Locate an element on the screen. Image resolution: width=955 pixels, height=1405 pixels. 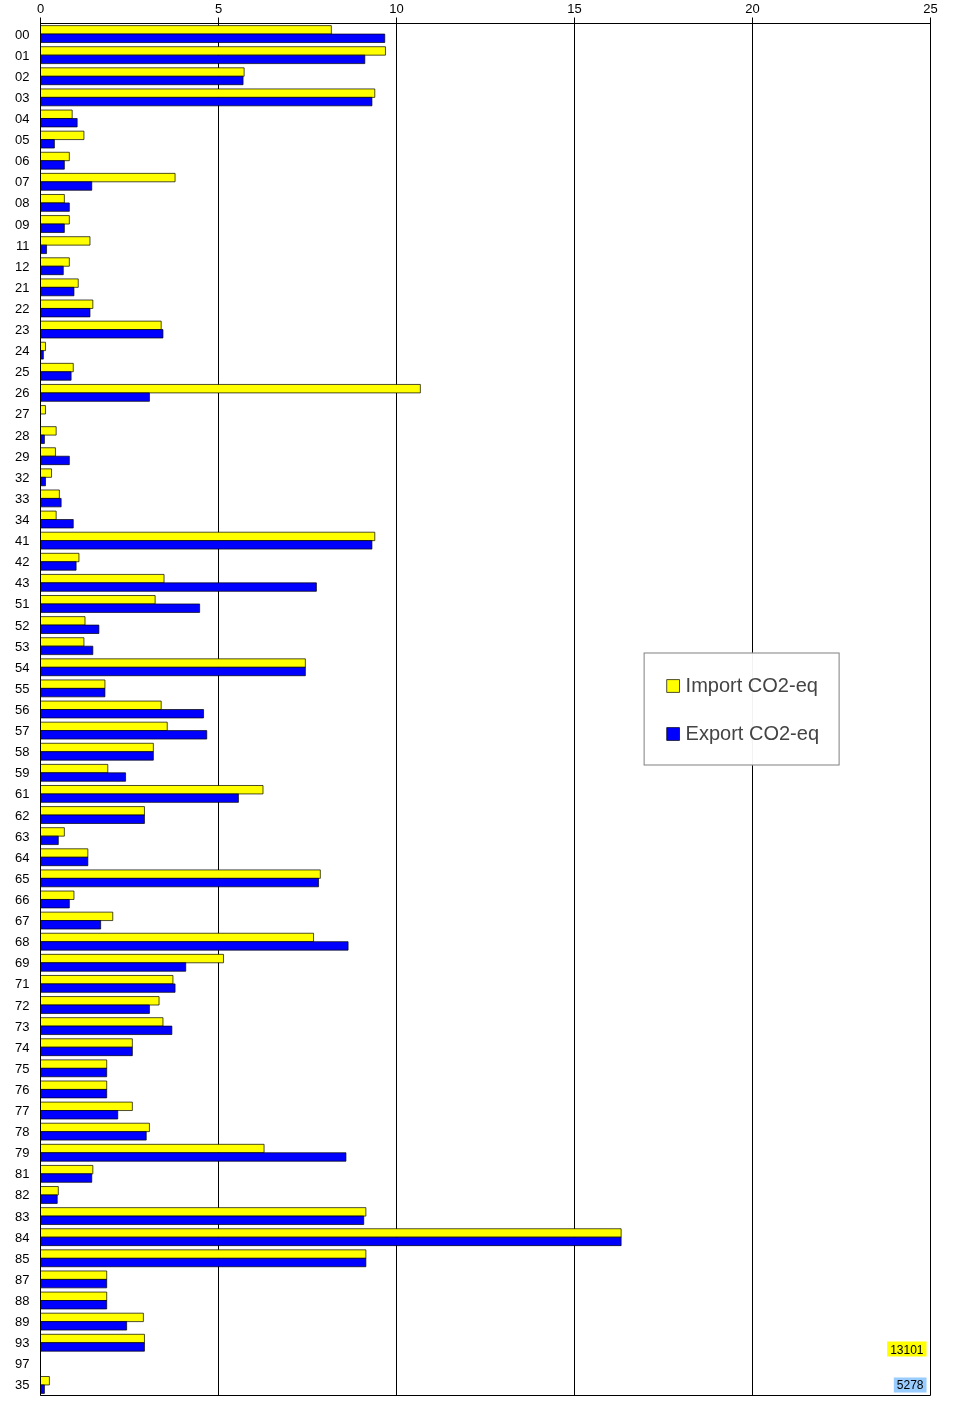
y-tick-label: 68 is located at coordinates (22, 942).